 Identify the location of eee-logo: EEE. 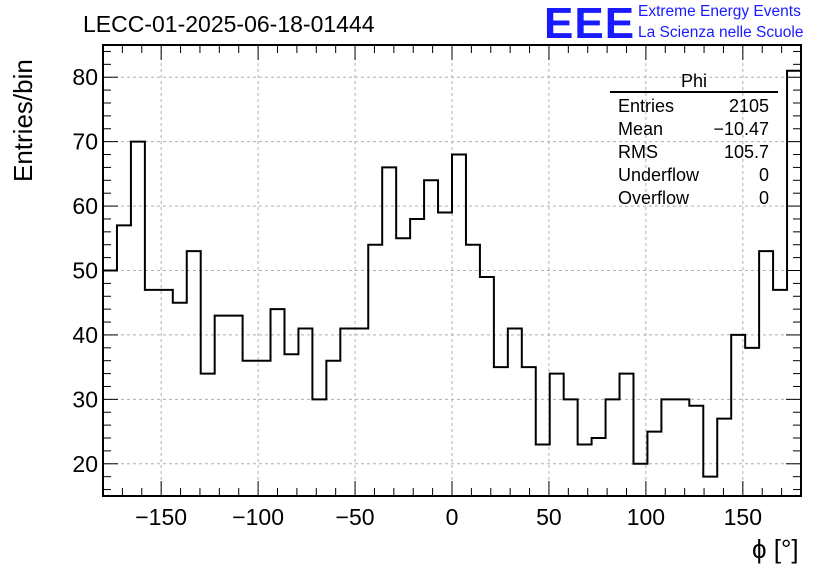
(590, 24).